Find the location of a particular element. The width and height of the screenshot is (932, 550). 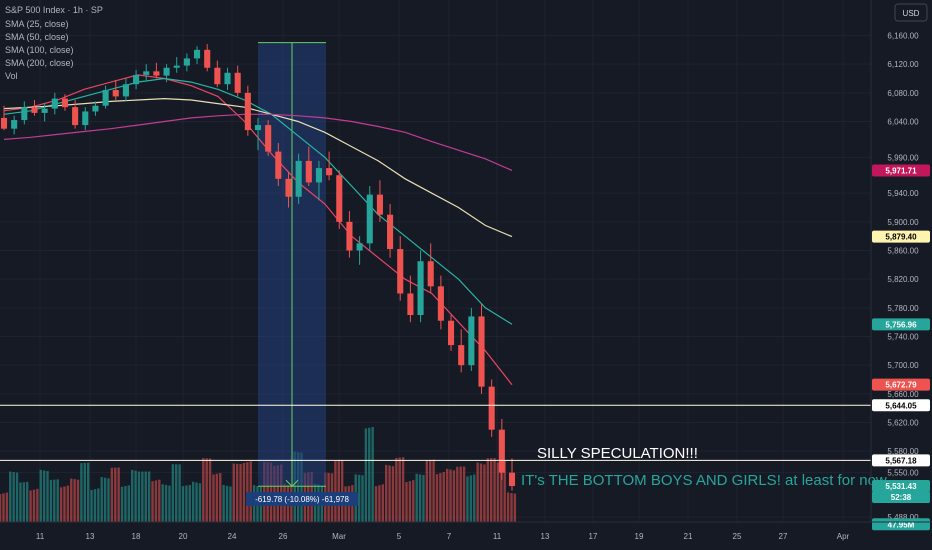

annotation-title: SILLY SPECULATION!!! is located at coordinates (617, 453).